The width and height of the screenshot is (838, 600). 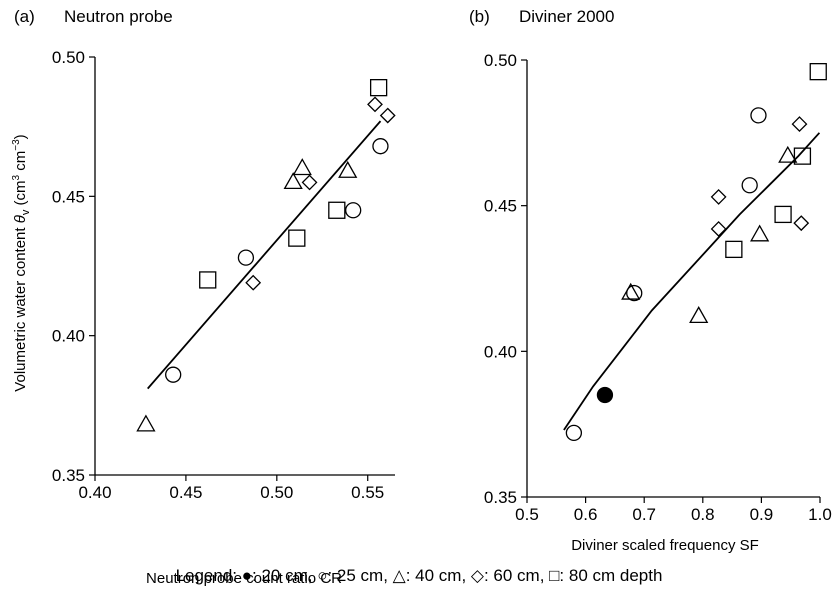 What do you see at coordinates (118, 16) in the screenshot?
I see `panel-a-title: Neutron probe` at bounding box center [118, 16].